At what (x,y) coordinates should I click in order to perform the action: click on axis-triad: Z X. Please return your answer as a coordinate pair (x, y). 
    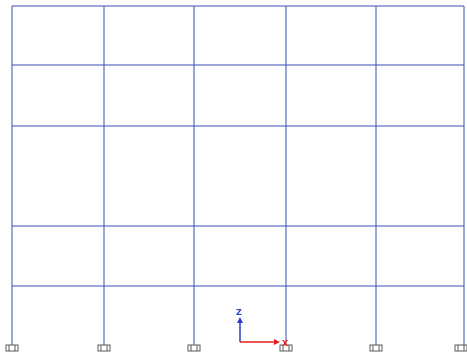
    Looking at the image, I should click on (262, 328).